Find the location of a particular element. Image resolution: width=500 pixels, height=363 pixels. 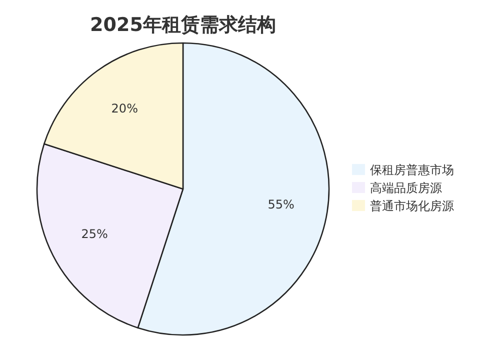

legend-label: 普通市场化房源 is located at coordinates (412, 206).